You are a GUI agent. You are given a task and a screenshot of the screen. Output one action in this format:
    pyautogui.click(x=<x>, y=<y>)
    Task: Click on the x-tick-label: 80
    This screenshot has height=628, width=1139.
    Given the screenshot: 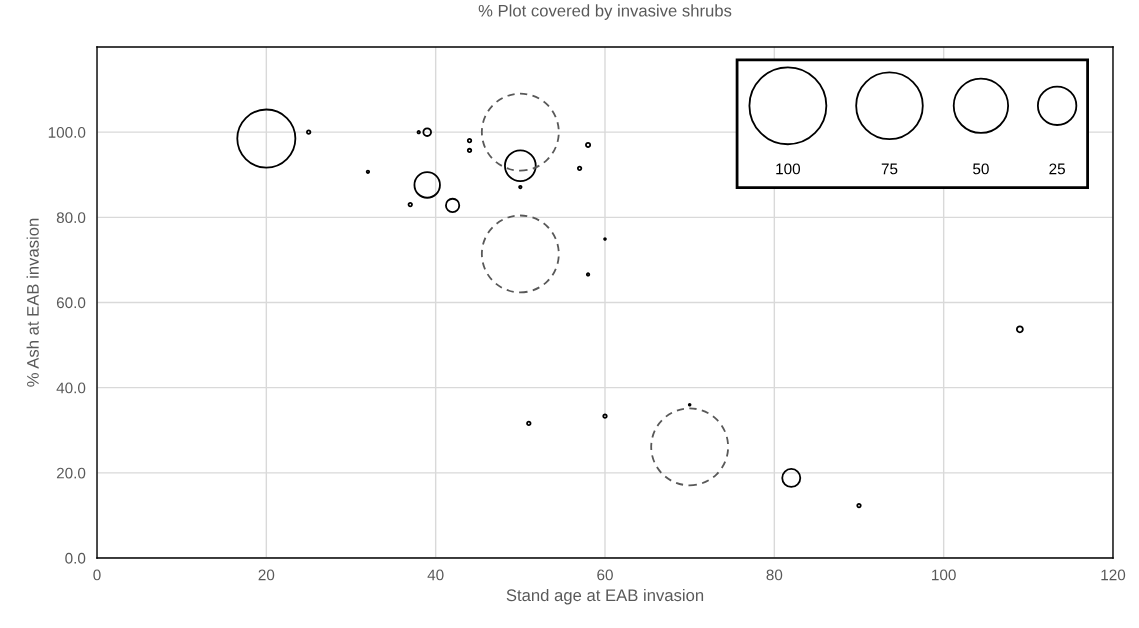 What is the action you would take?
    pyautogui.click(x=774, y=575)
    